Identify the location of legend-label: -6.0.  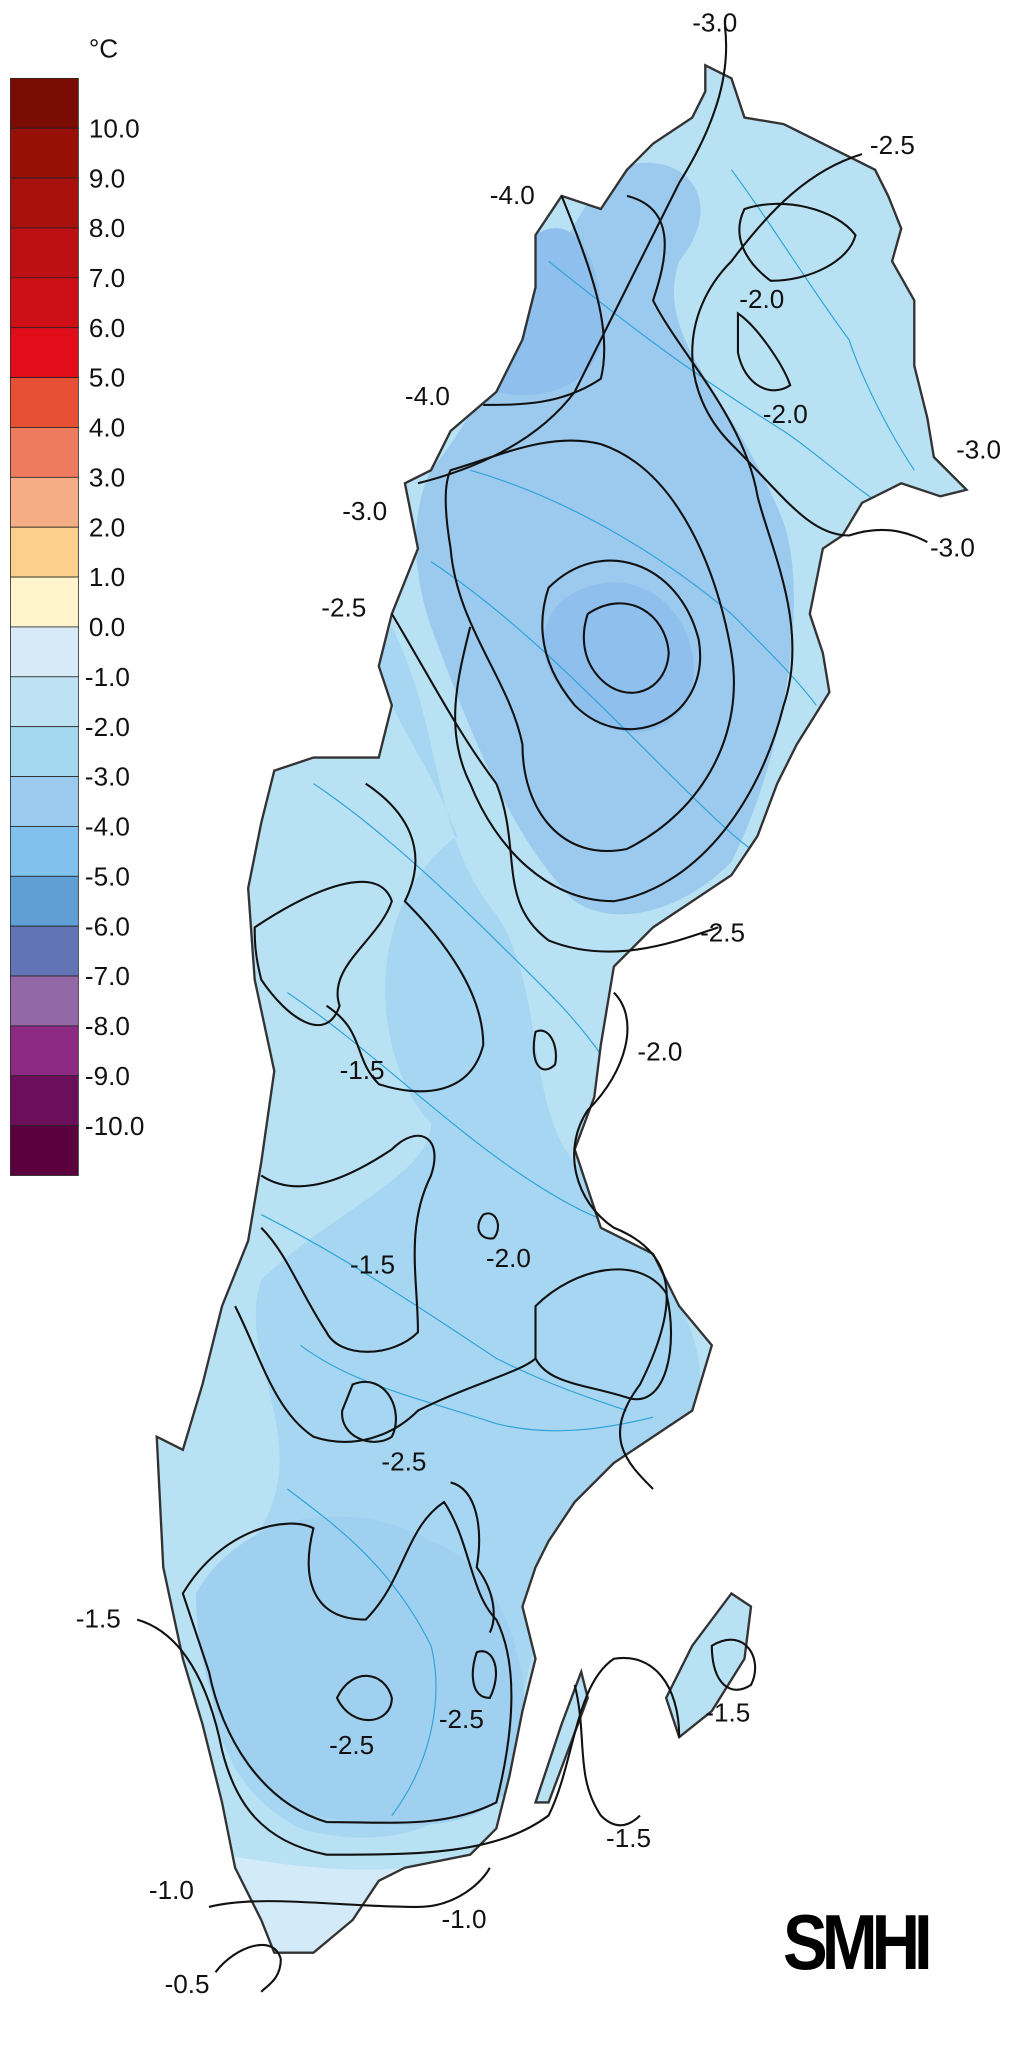
(107, 926).